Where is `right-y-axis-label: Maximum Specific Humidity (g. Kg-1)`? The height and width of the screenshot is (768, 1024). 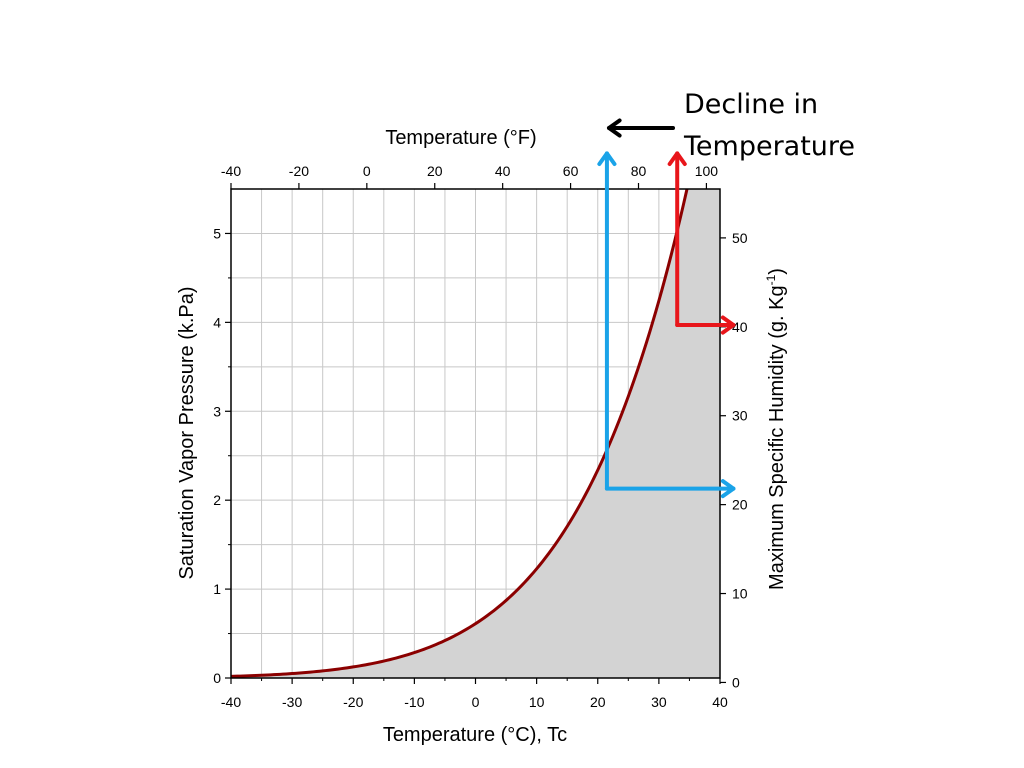
right-y-axis-label: Maximum Specific Humidity (g. Kg-1) is located at coordinates (776, 429).